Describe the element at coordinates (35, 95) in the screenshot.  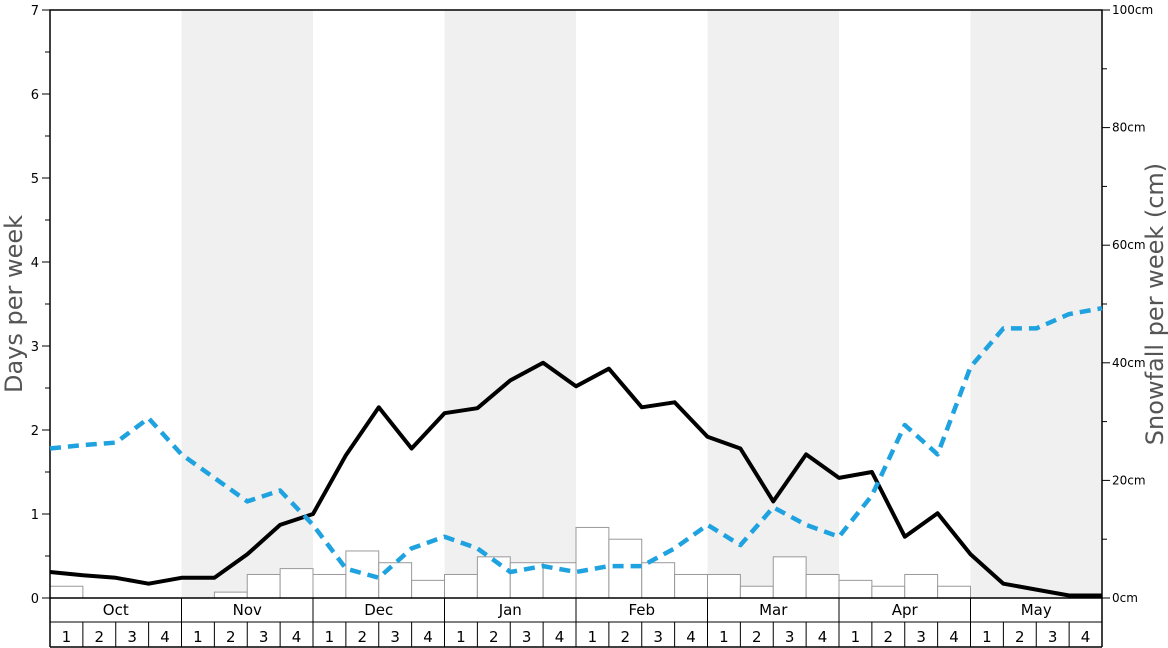
I see `y-left-tick-label: 6` at that location.